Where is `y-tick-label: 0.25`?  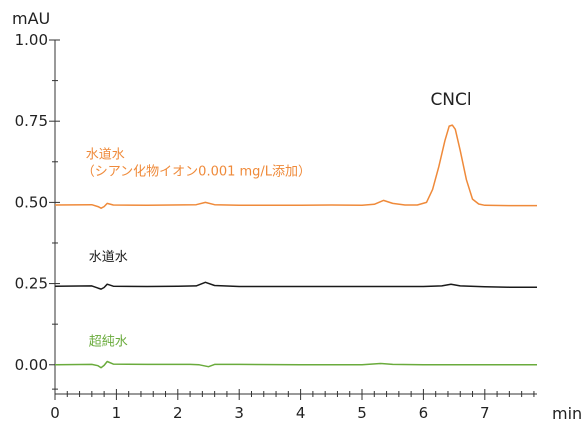 y-tick-label: 0.25 is located at coordinates (31, 284).